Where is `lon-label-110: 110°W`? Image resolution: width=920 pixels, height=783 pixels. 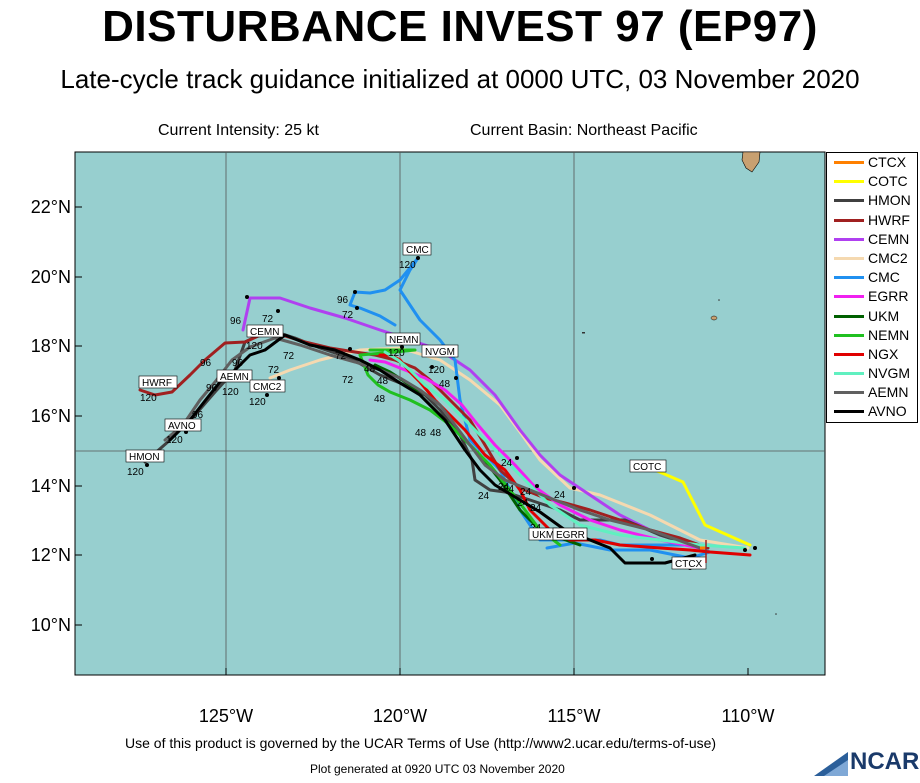 lon-label-110: 110°W is located at coordinates (748, 716).